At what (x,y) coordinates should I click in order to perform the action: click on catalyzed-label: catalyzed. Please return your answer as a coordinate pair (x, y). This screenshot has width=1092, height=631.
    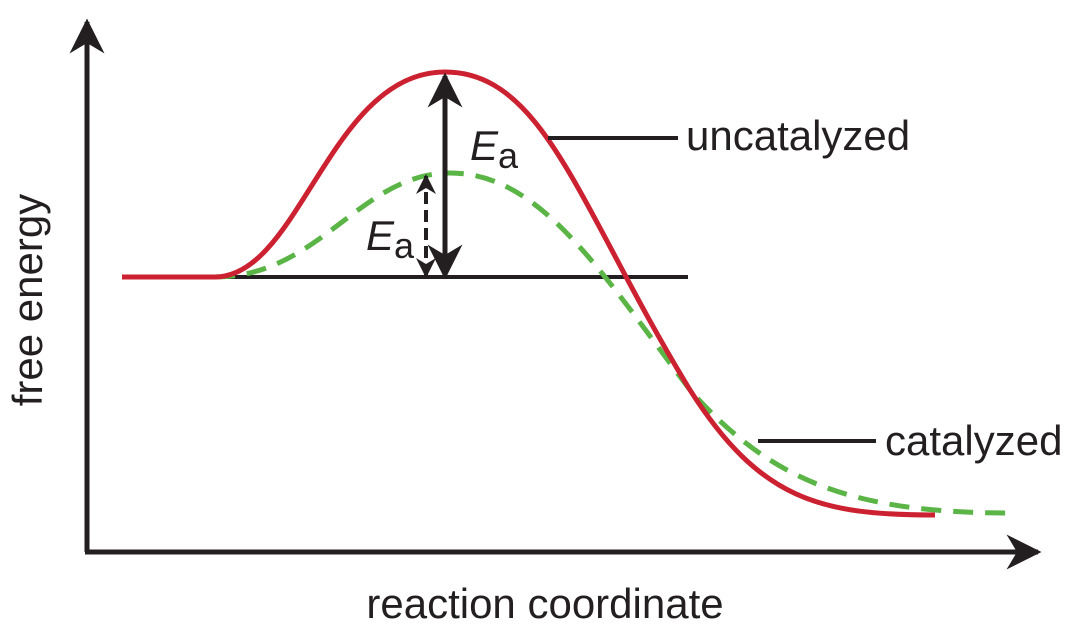
    Looking at the image, I should click on (973, 440).